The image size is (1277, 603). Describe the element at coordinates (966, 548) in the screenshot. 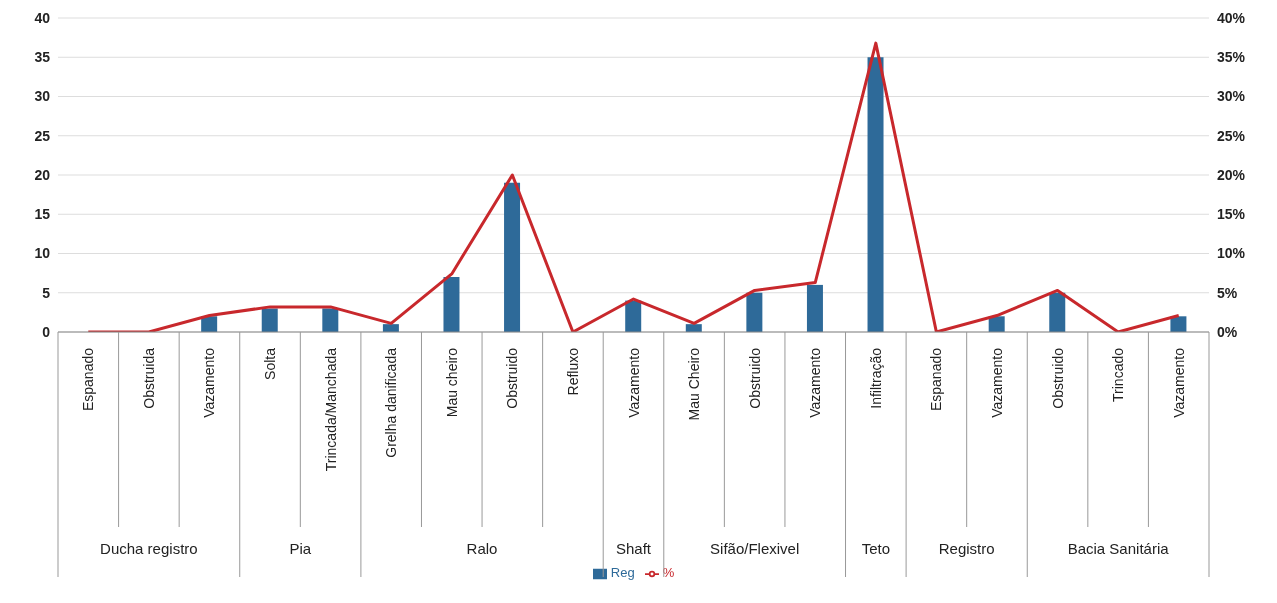

I see `text: Registro` at that location.